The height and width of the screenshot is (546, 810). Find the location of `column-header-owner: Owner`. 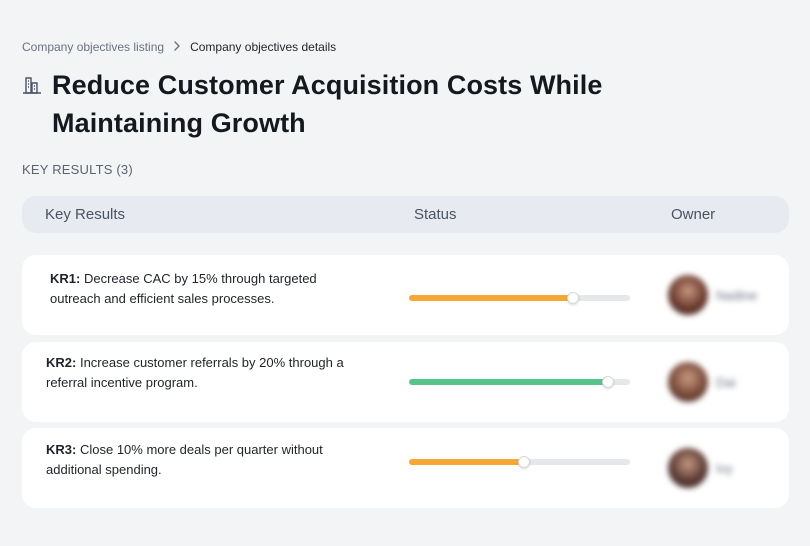

column-header-owner: Owner is located at coordinates (693, 214).